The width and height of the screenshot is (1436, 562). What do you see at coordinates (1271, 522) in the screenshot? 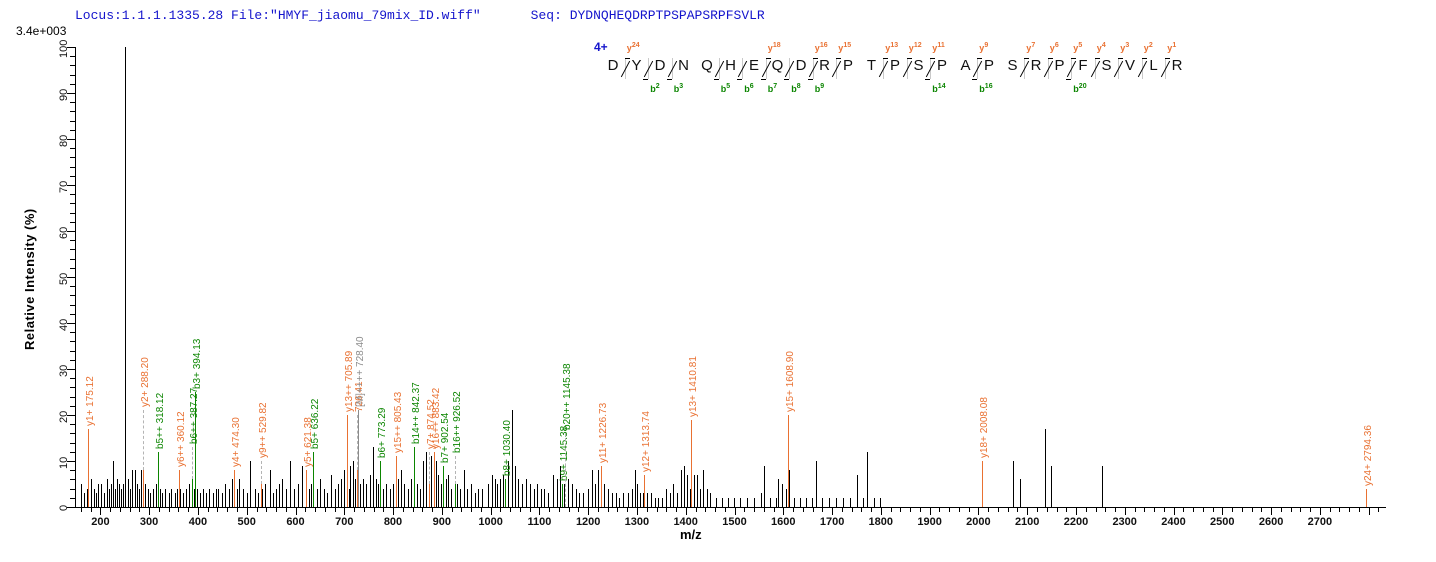
I see `x-tick-label: 2600` at bounding box center [1271, 522].